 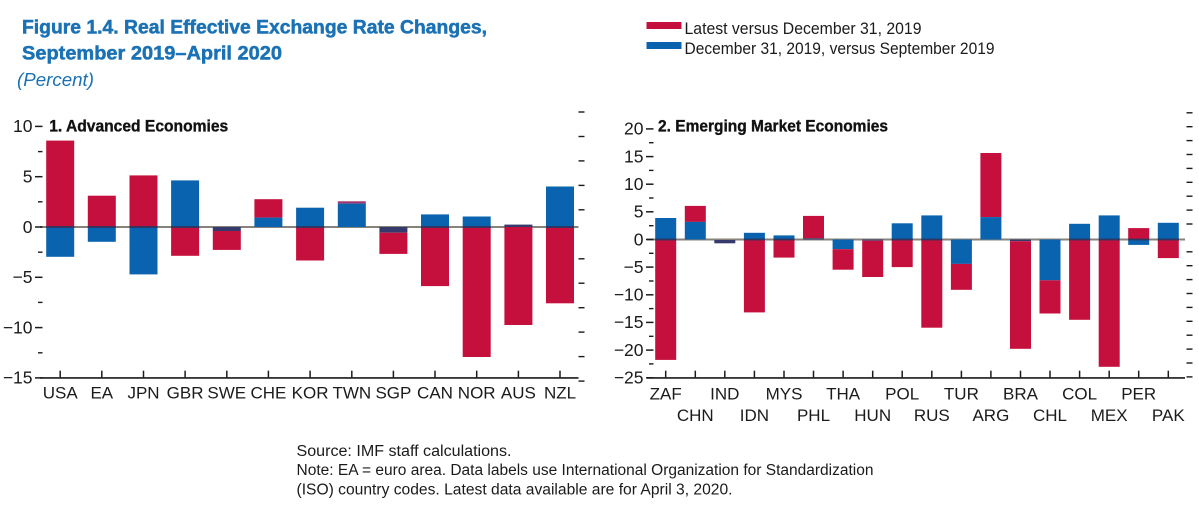 I want to click on svg-text: (Percent), so click(x=55, y=80).